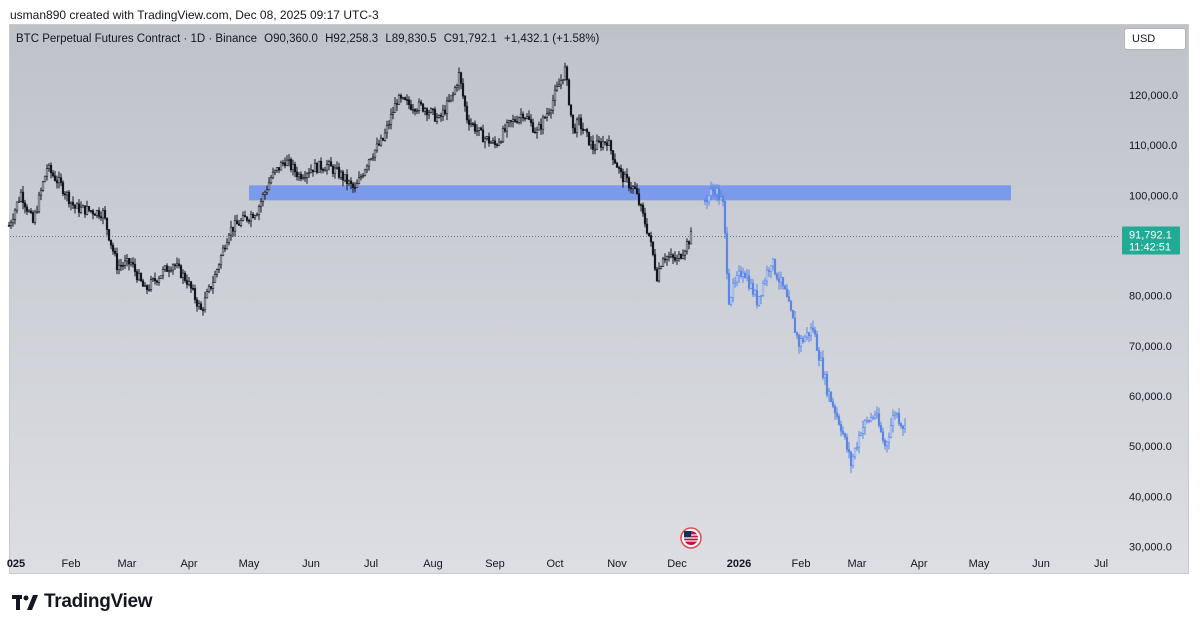 Image resolution: width=1200 pixels, height=627 pixels. Describe the element at coordinates (1153, 146) in the screenshot. I see `price-axis-label: 110,000.0` at that location.